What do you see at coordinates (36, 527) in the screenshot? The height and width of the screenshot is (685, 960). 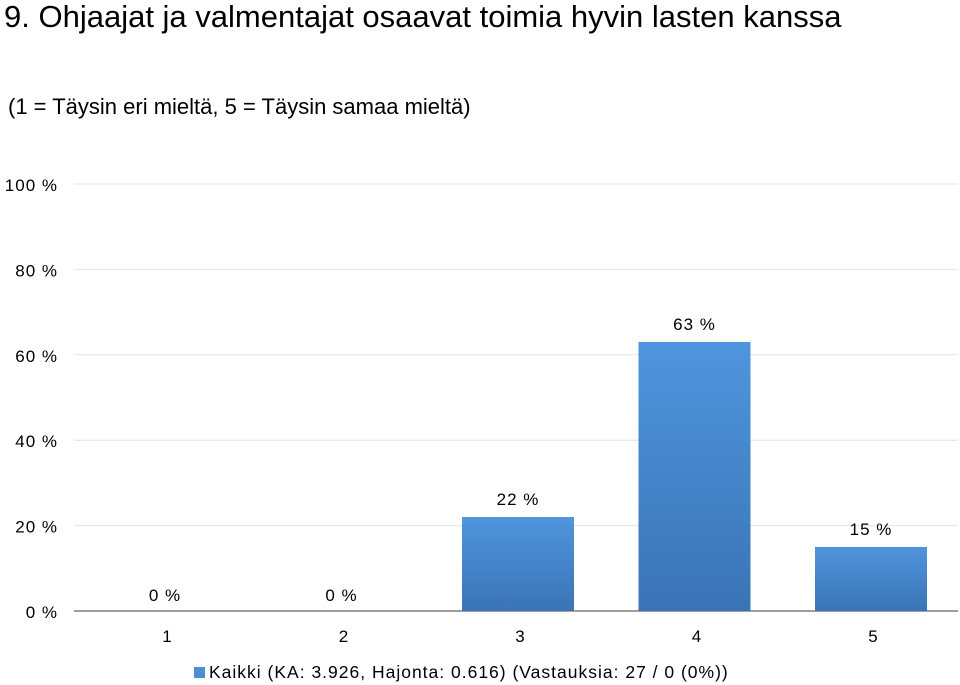 I see `y-tick-label: 20 %` at bounding box center [36, 527].